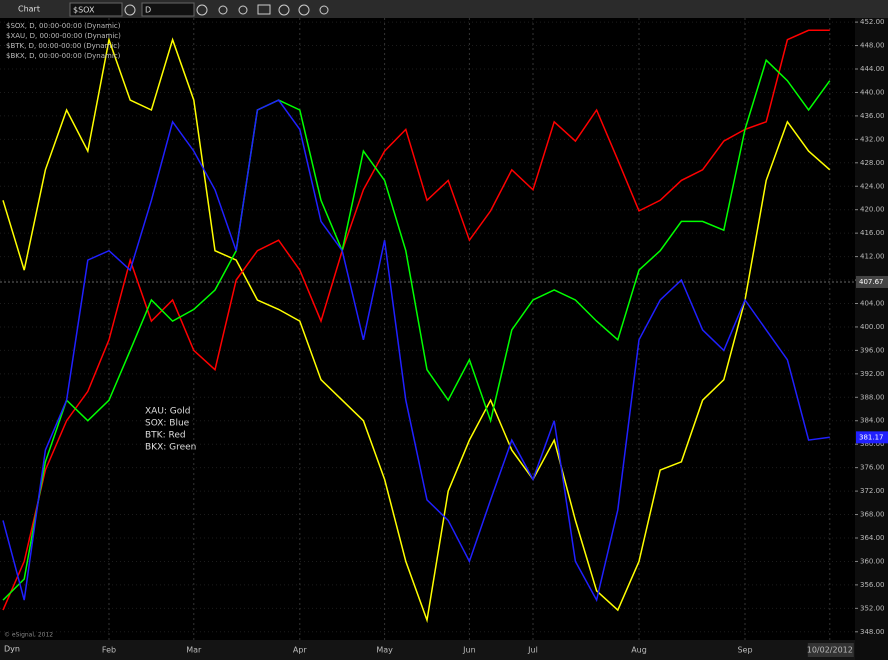 Image resolution: width=888 pixels, height=660 pixels. What do you see at coordinates (148, 10) in the screenshot?
I see `interval-input: D` at bounding box center [148, 10].